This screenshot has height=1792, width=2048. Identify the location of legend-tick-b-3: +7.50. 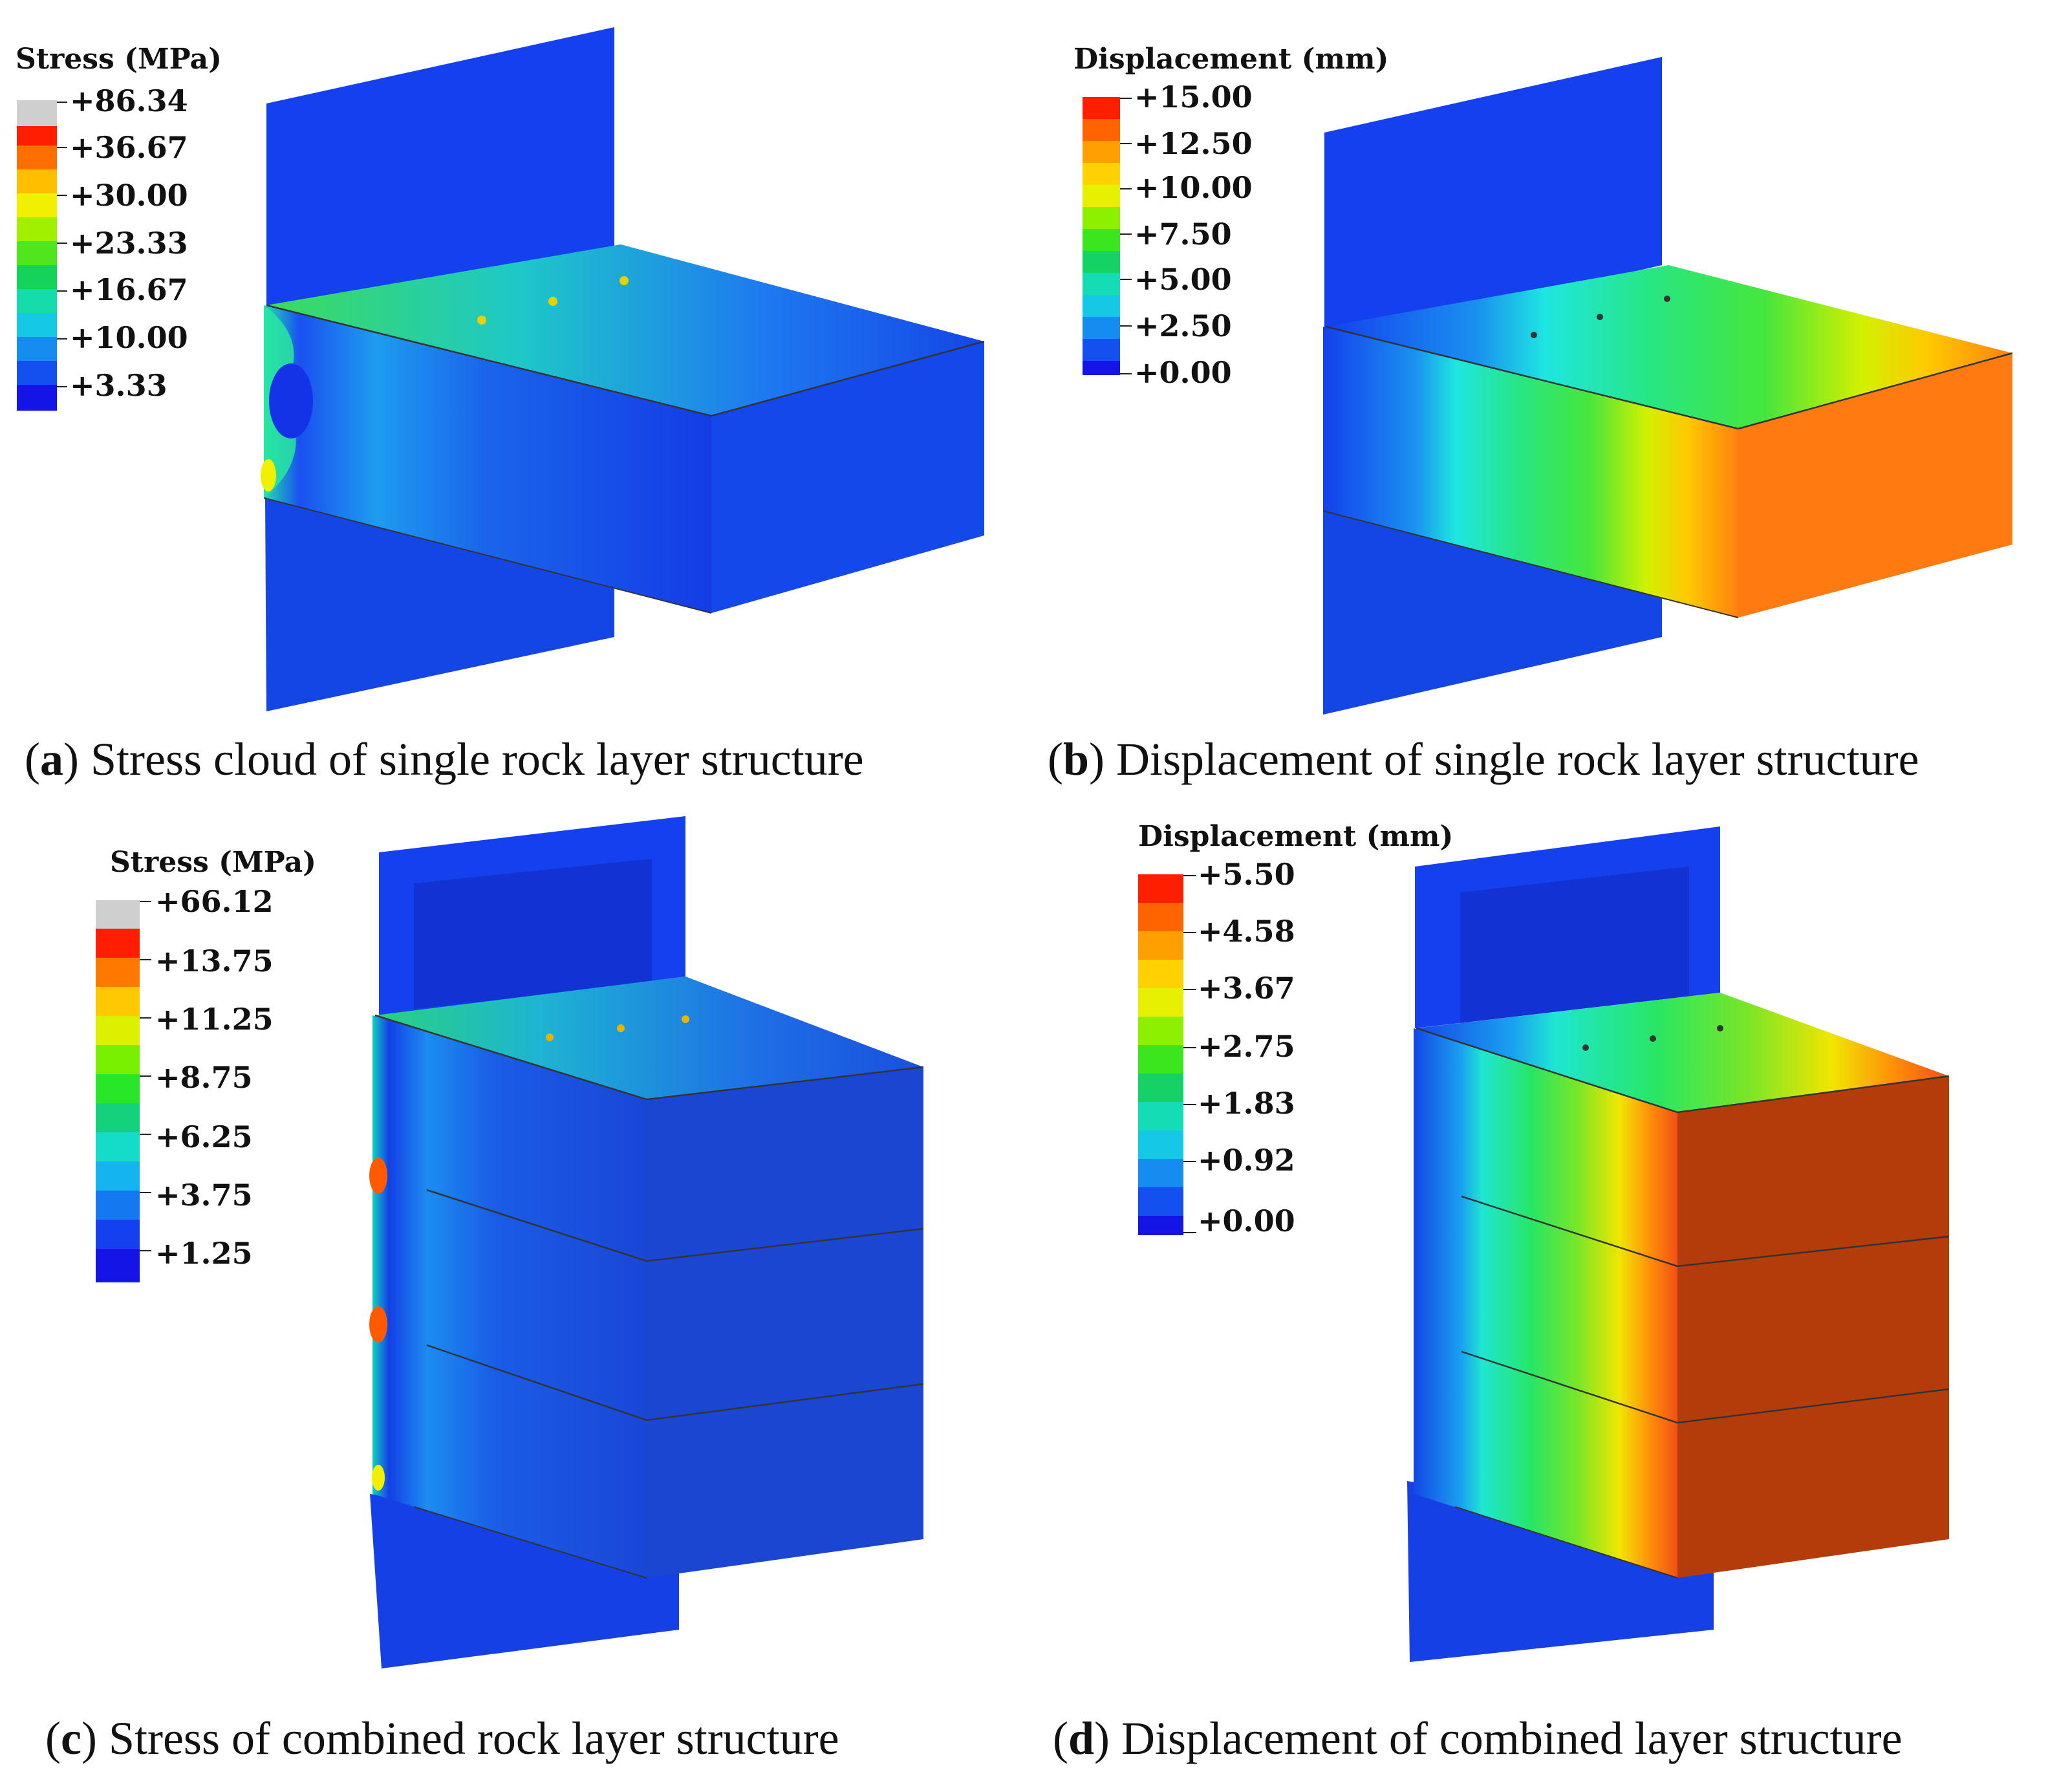
(1183, 234).